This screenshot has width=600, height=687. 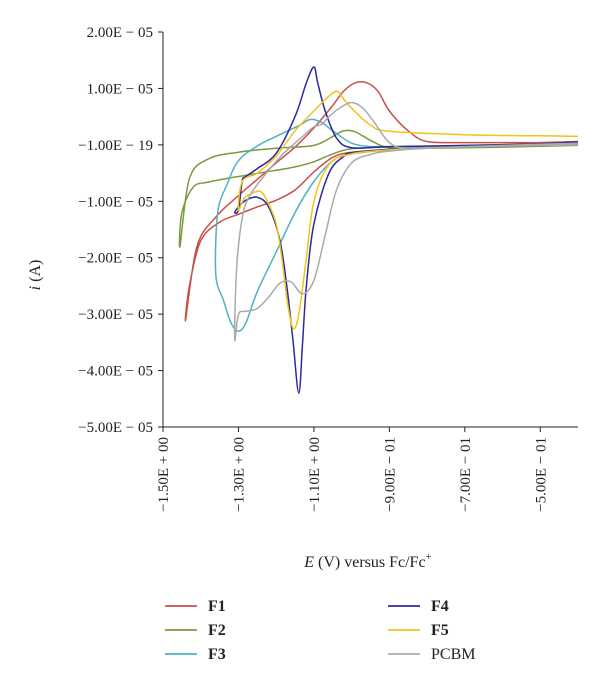 I want to click on legend-label-pcbm: PCBM, so click(x=453, y=654).